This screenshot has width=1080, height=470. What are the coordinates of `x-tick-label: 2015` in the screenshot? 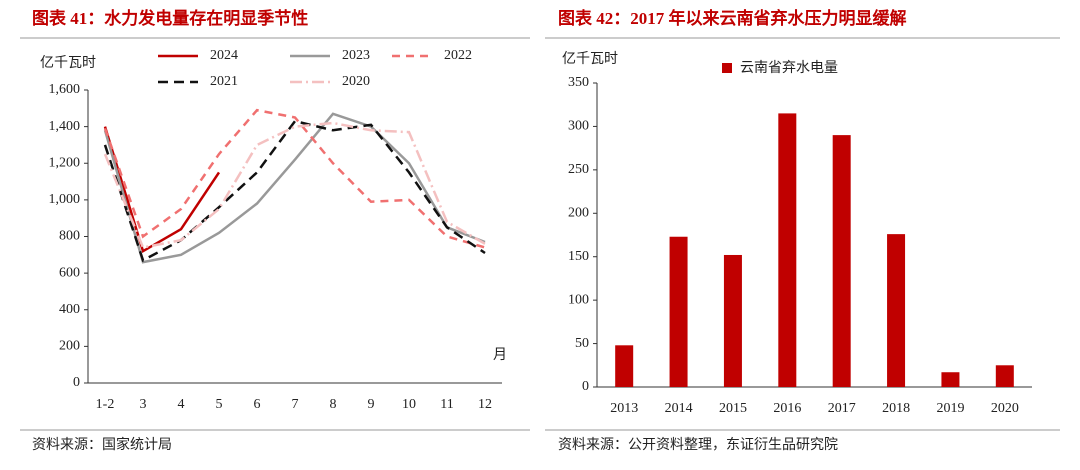 It's located at (733, 408).